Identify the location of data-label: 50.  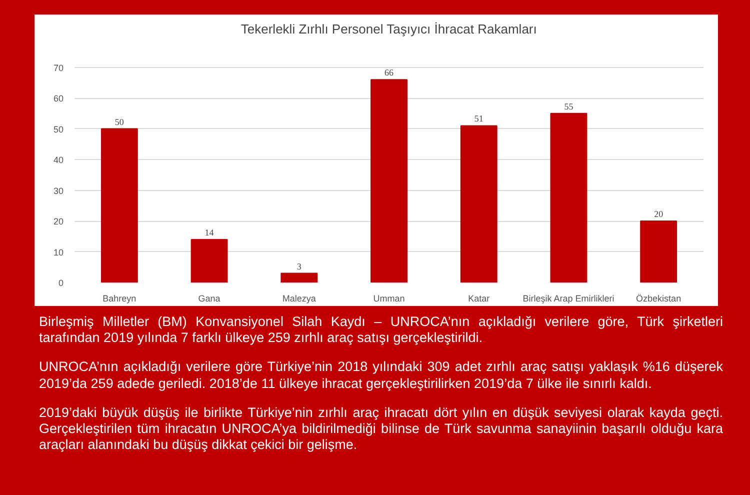
(119, 121).